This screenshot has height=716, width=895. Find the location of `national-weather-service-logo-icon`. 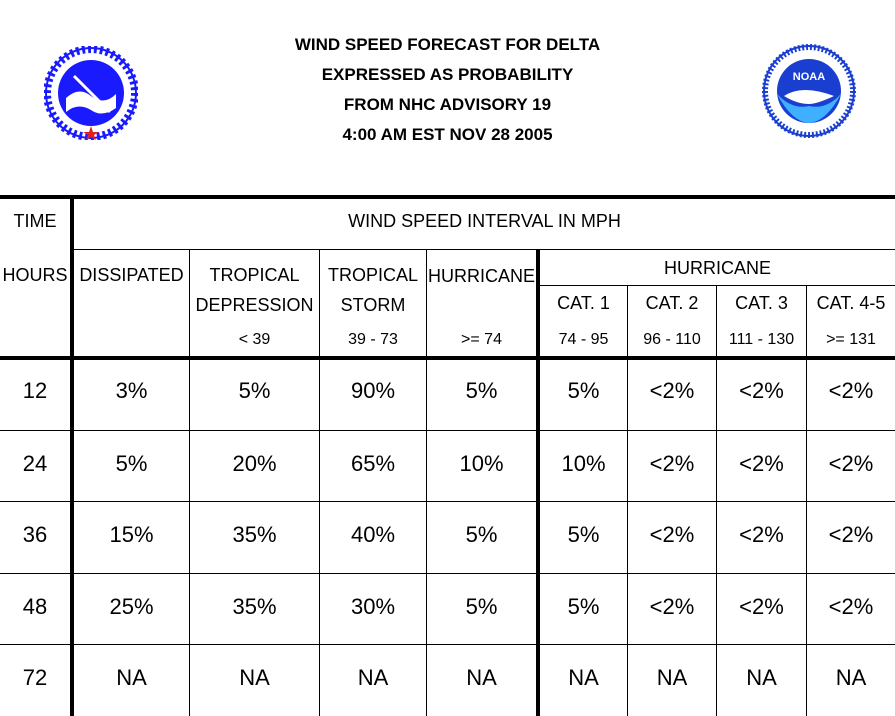

national-weather-service-logo-icon is located at coordinates (91, 93).